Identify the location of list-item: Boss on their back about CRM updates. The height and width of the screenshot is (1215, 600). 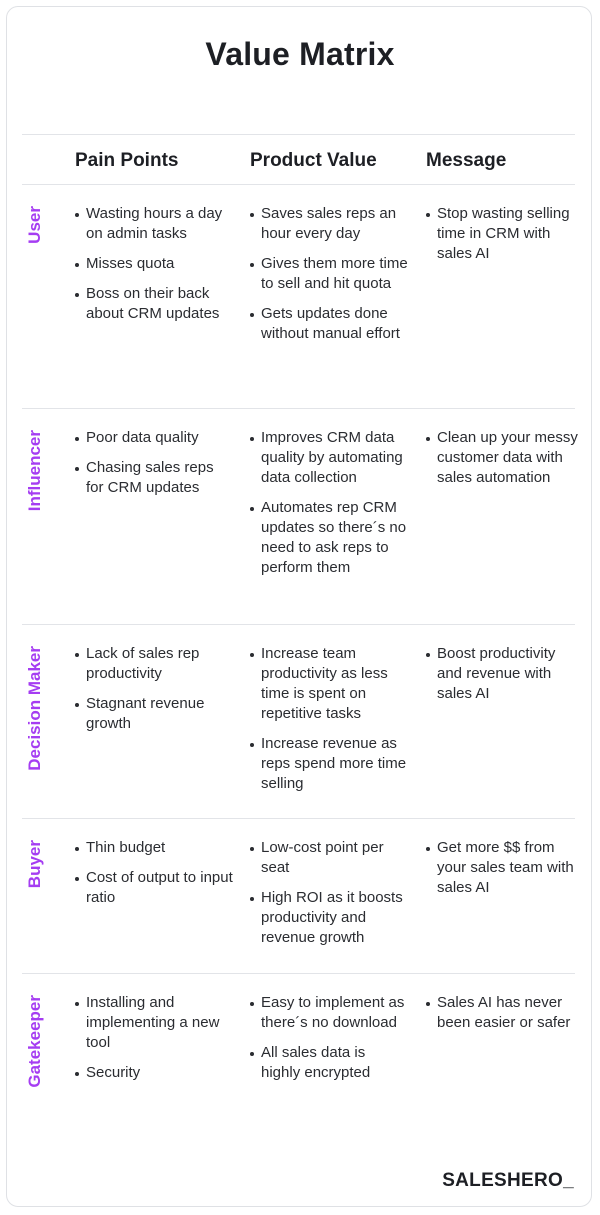
(155, 304).